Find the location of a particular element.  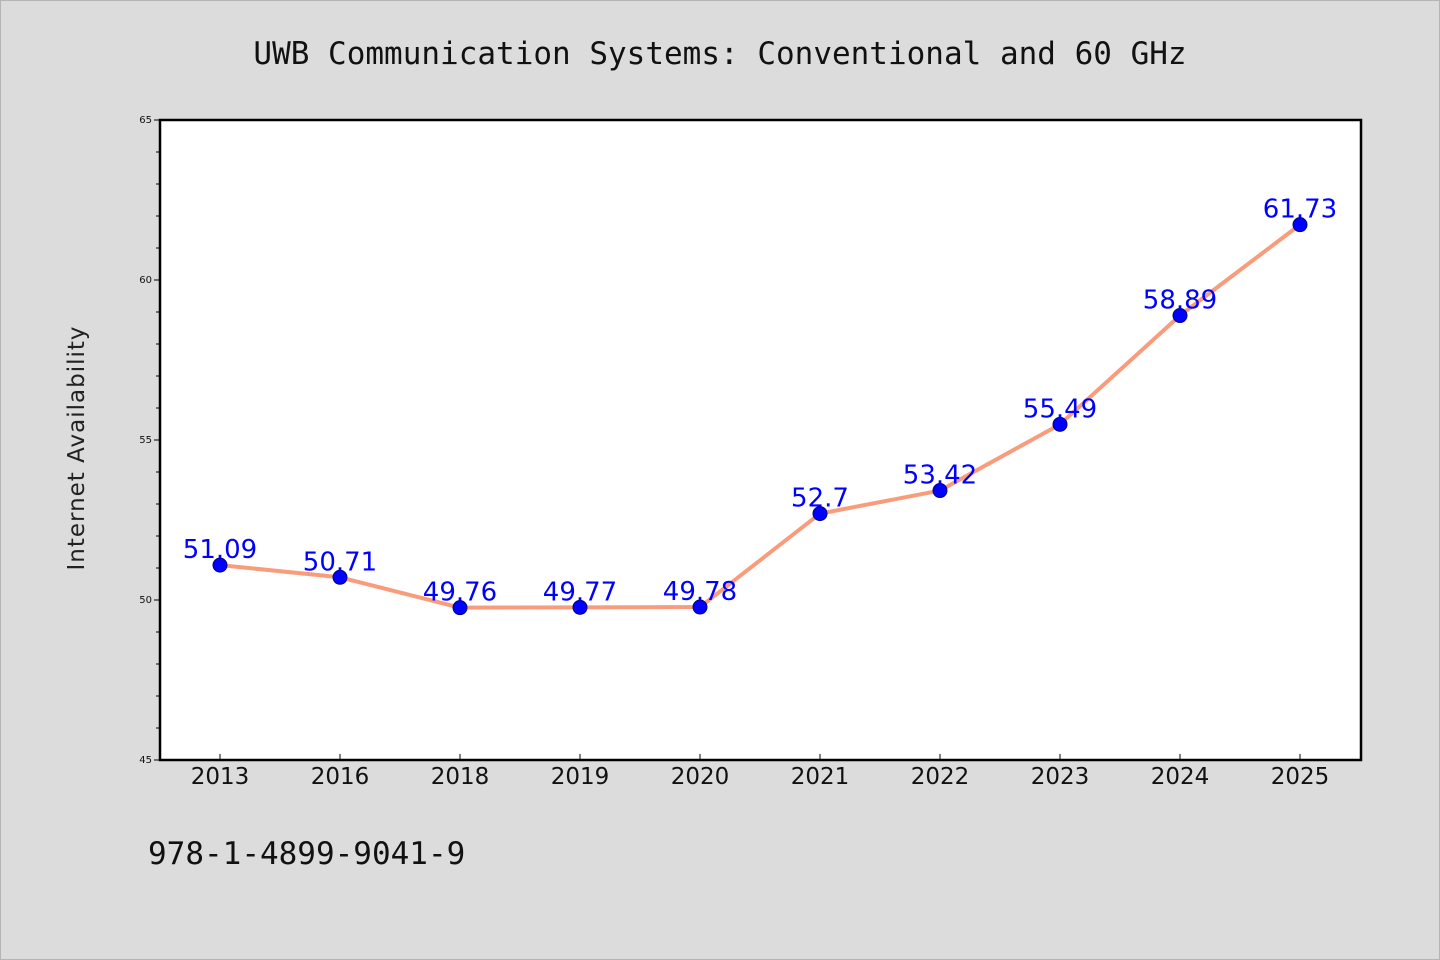

y-tick-label: 55 is located at coordinates (145, 440).